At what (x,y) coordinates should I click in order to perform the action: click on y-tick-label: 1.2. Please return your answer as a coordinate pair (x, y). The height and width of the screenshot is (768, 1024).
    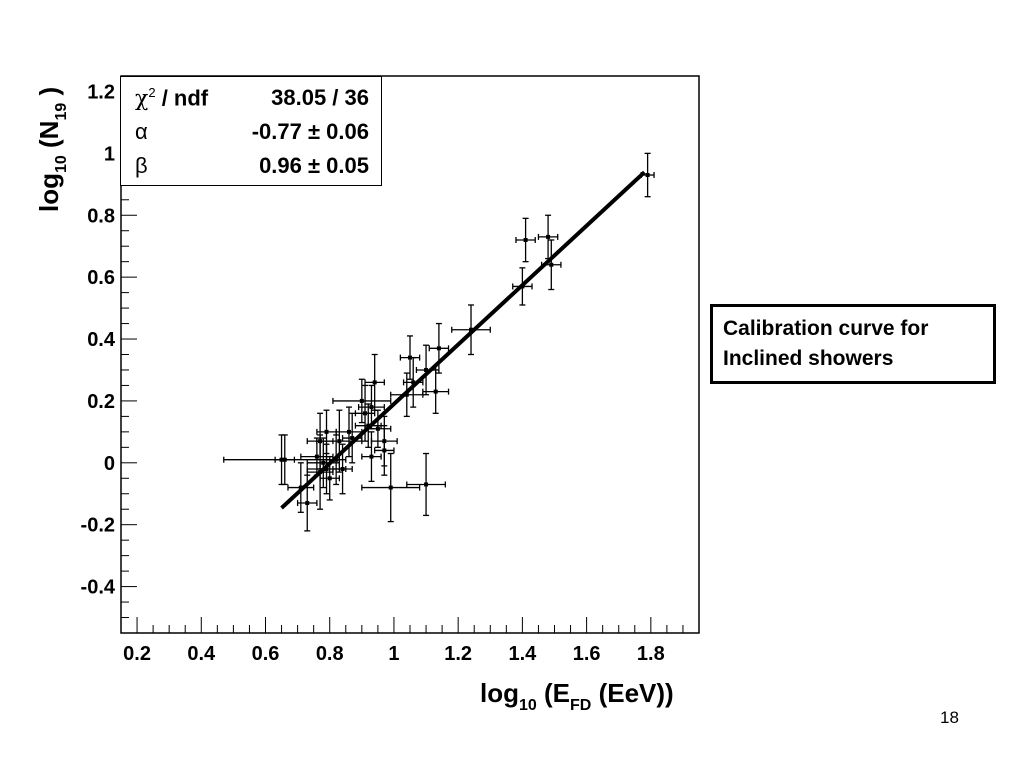
    Looking at the image, I should click on (101, 92).